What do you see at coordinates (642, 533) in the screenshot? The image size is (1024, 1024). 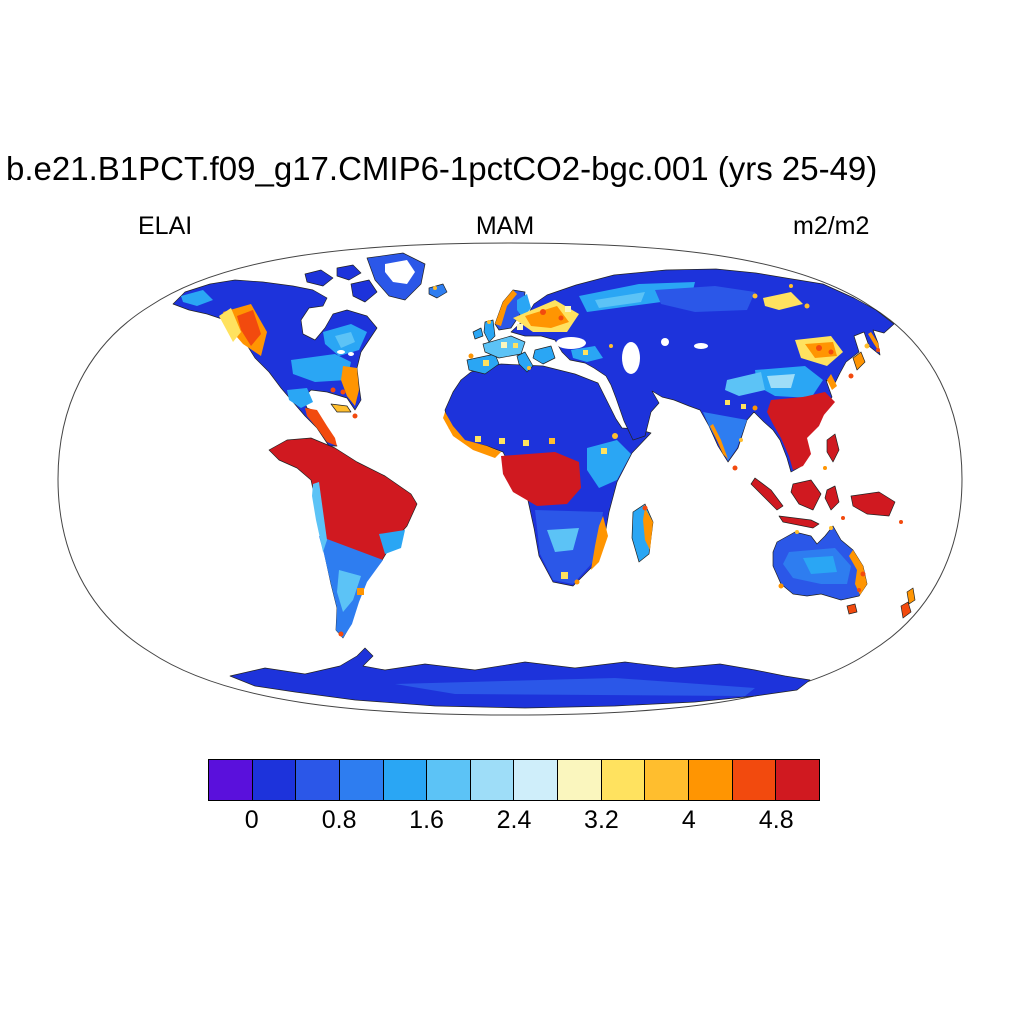 I see `madagascar` at bounding box center [642, 533].